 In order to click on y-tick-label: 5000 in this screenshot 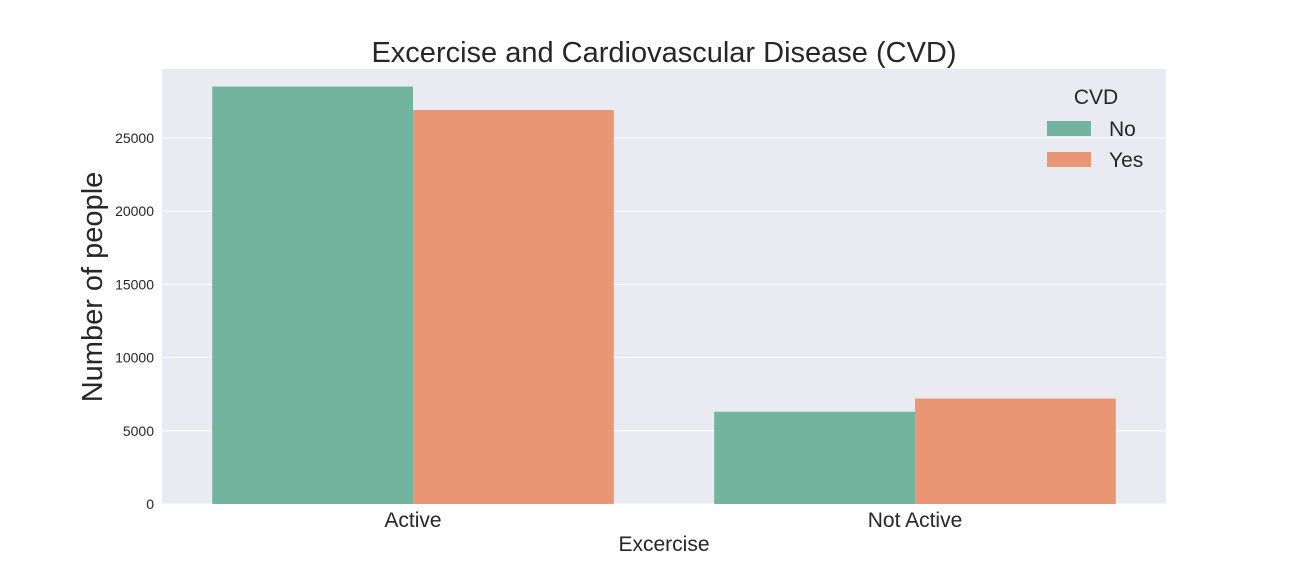, I will do `click(138, 431)`.